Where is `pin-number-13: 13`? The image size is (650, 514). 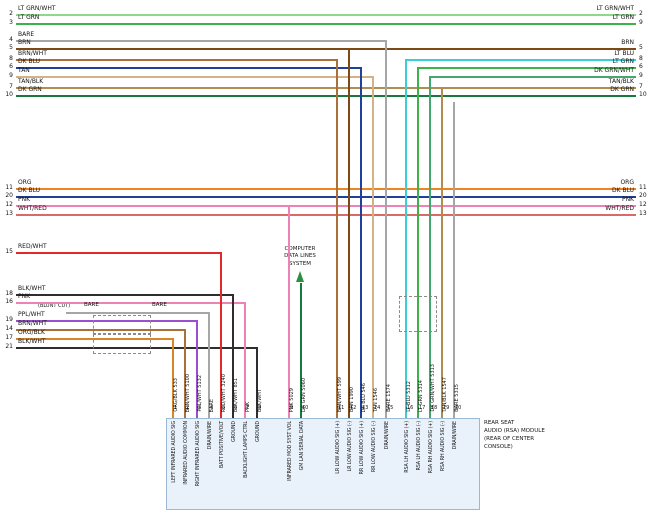 pin-number-13: 13 is located at coordinates (365, 408).